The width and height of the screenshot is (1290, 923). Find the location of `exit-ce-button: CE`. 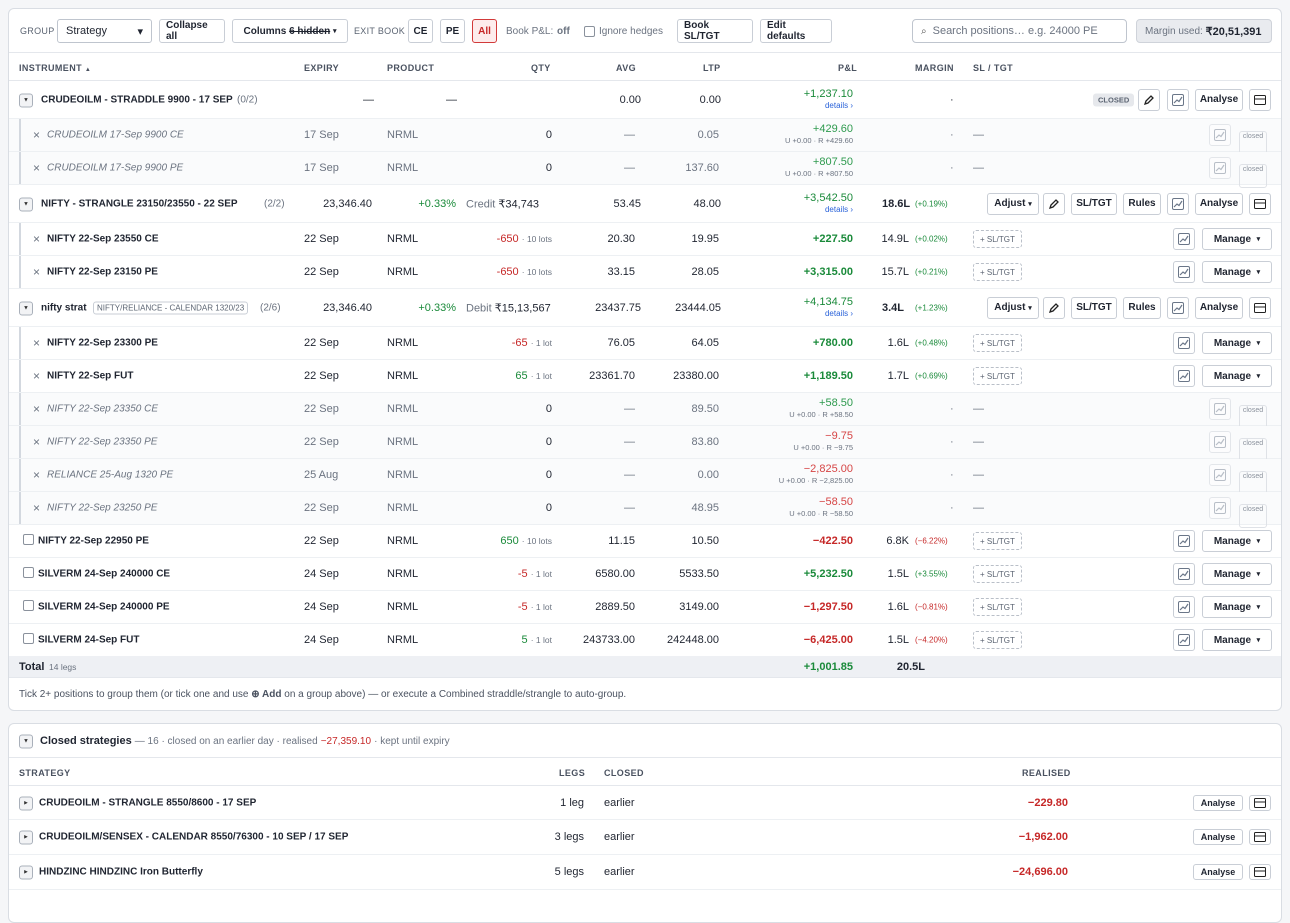

exit-ce-button: CE is located at coordinates (420, 31).